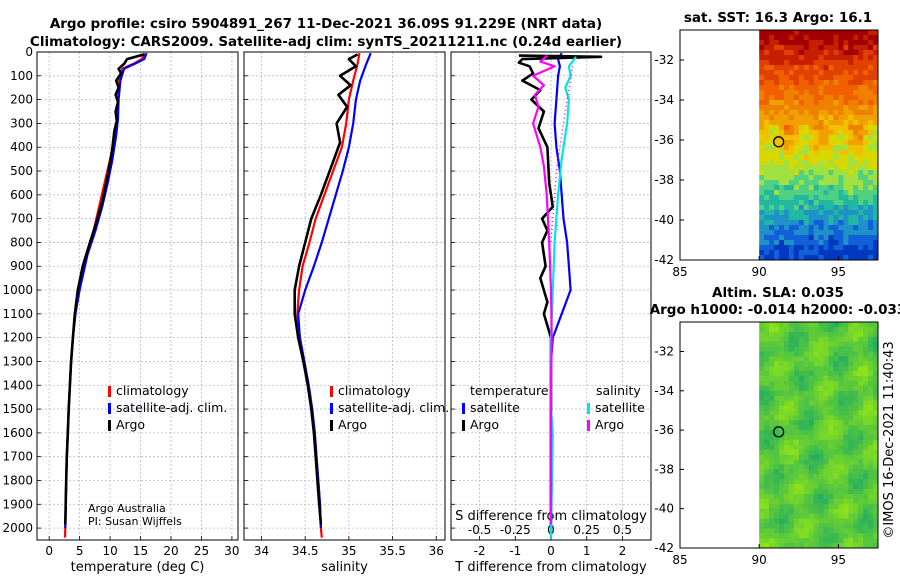 This screenshot has height=580, width=900. I want to click on legend-label: satellite, so click(620, 407).